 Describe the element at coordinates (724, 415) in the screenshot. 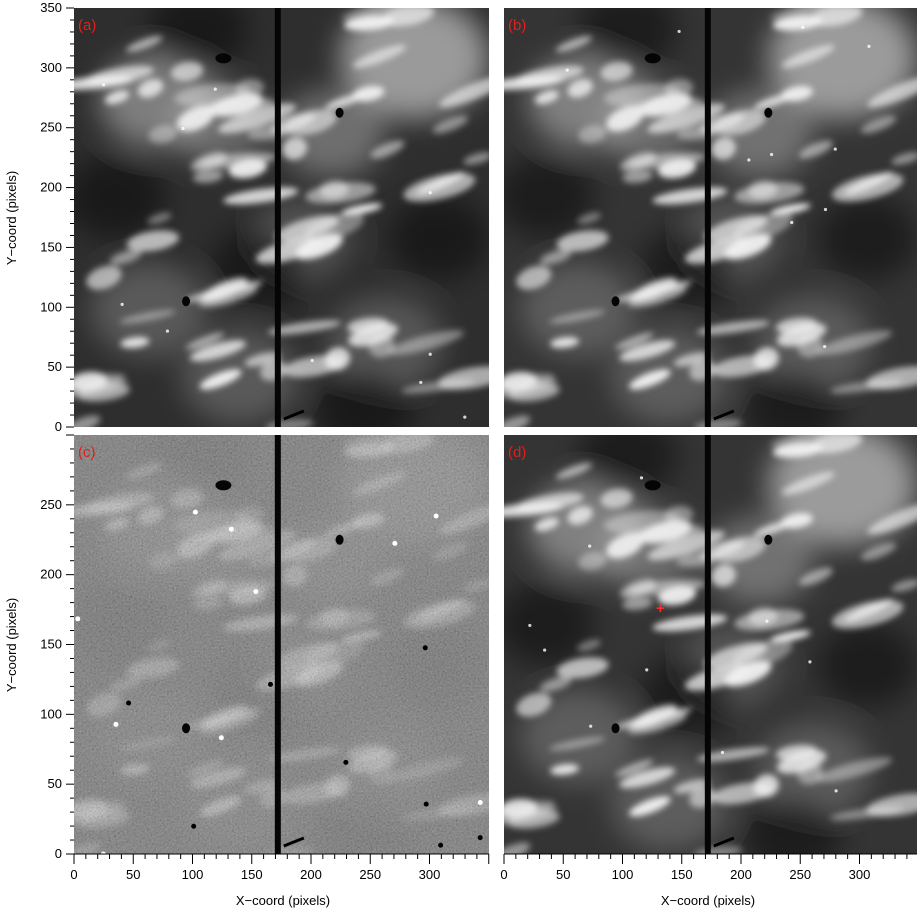

I see `slit-mark` at that location.